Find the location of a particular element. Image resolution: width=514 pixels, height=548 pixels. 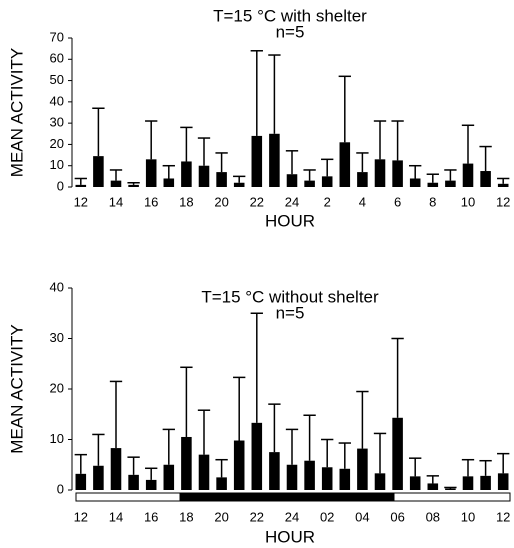

x-tick-label: 08 is located at coordinates (433, 516).